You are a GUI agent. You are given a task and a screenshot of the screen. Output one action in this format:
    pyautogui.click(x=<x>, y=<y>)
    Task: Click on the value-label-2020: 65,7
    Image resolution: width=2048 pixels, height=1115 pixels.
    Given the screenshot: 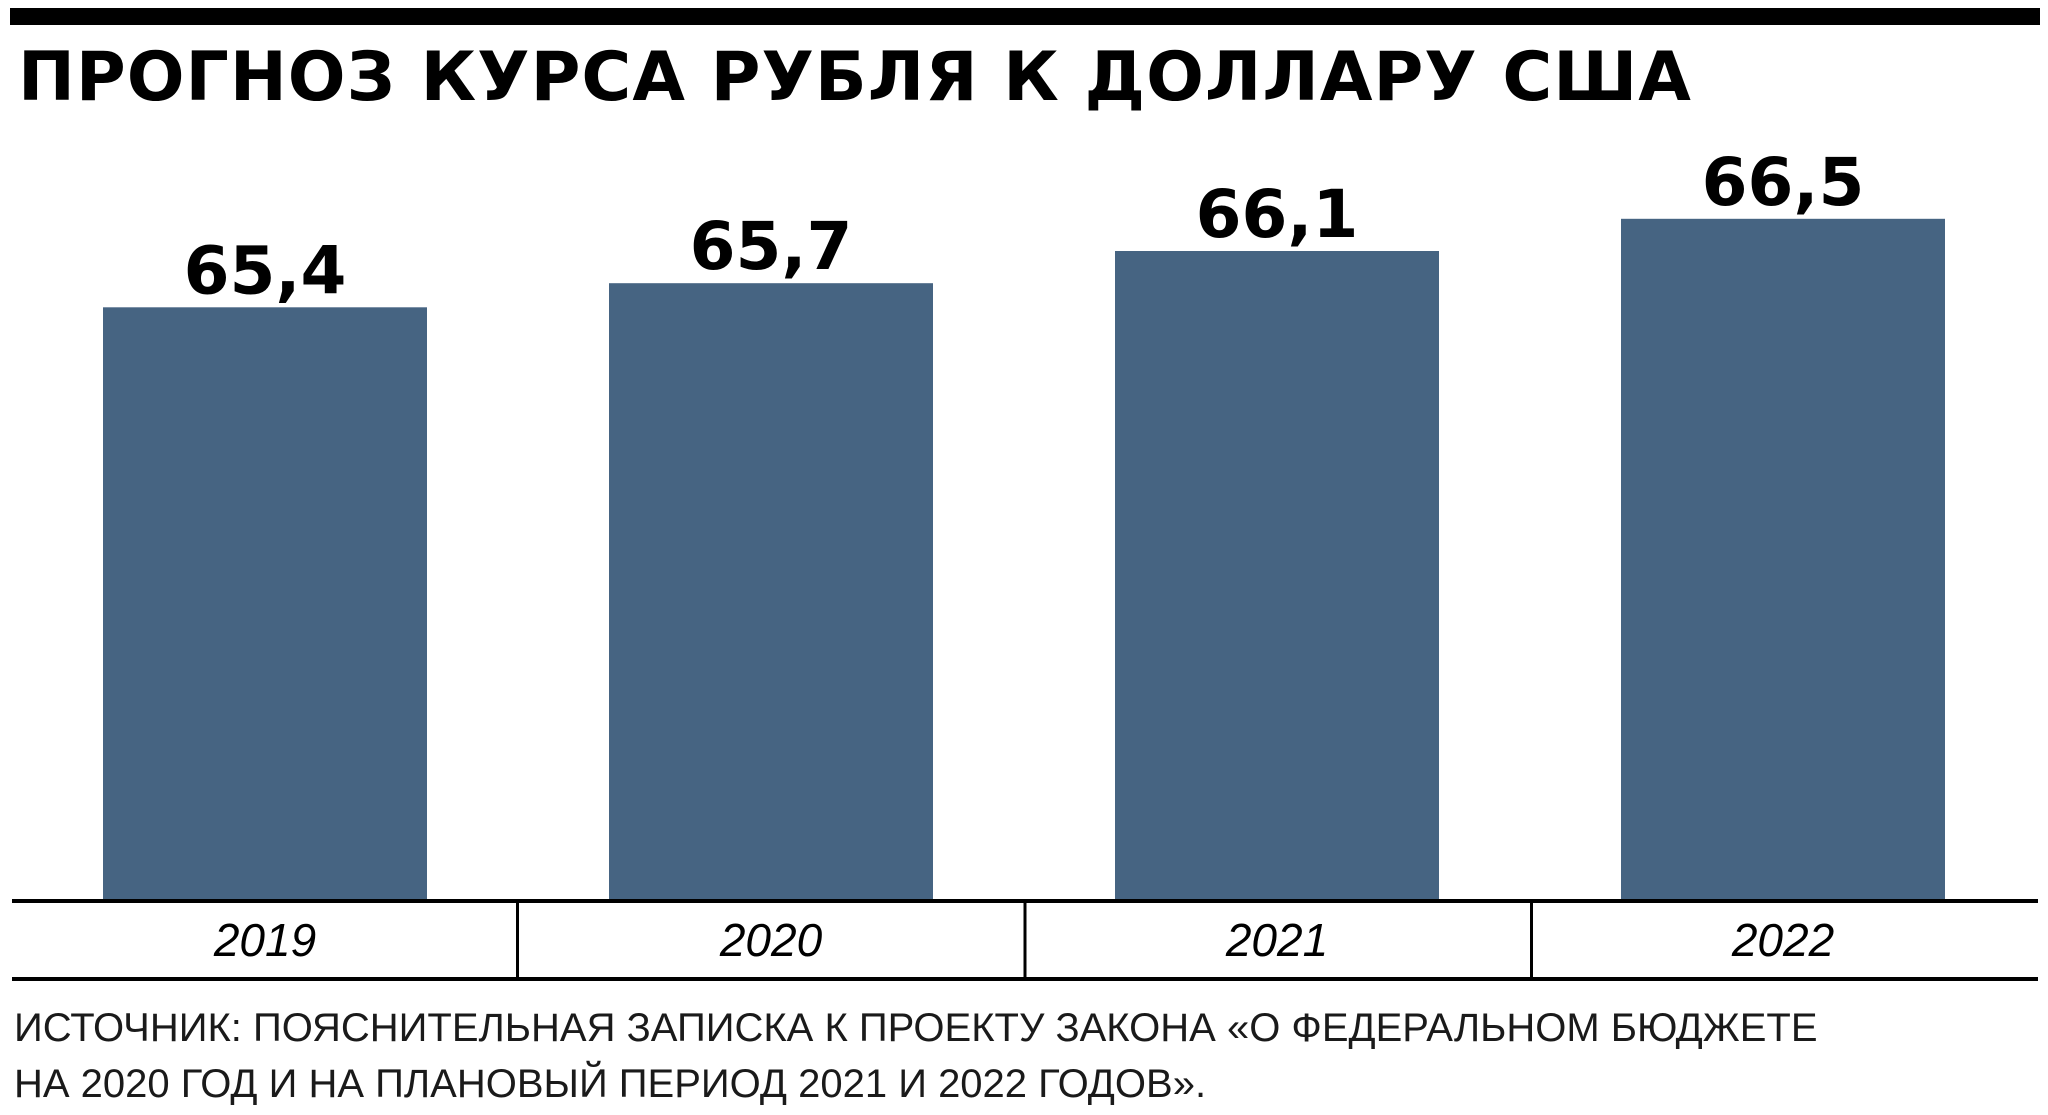 What is the action you would take?
    pyautogui.click(x=771, y=246)
    